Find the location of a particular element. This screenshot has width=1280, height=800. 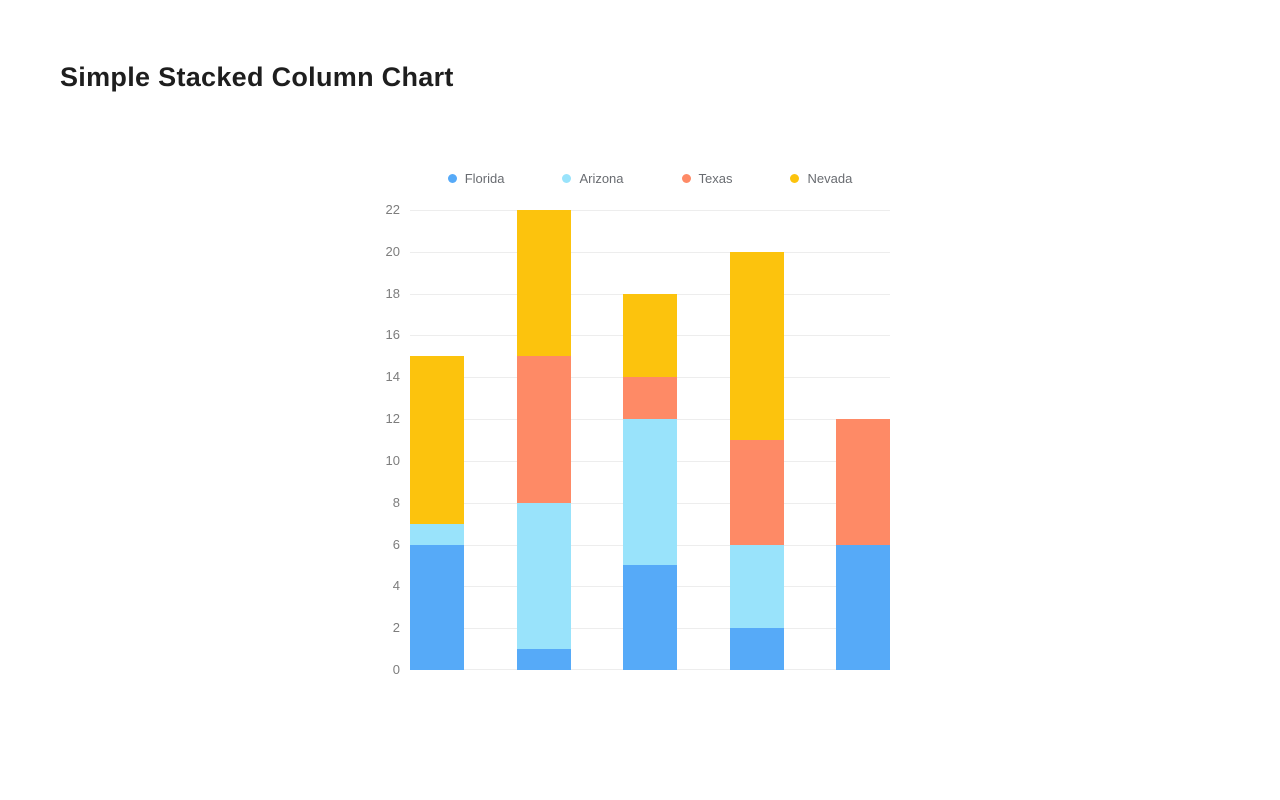

legend-label-texas: Texas is located at coordinates (715, 178).